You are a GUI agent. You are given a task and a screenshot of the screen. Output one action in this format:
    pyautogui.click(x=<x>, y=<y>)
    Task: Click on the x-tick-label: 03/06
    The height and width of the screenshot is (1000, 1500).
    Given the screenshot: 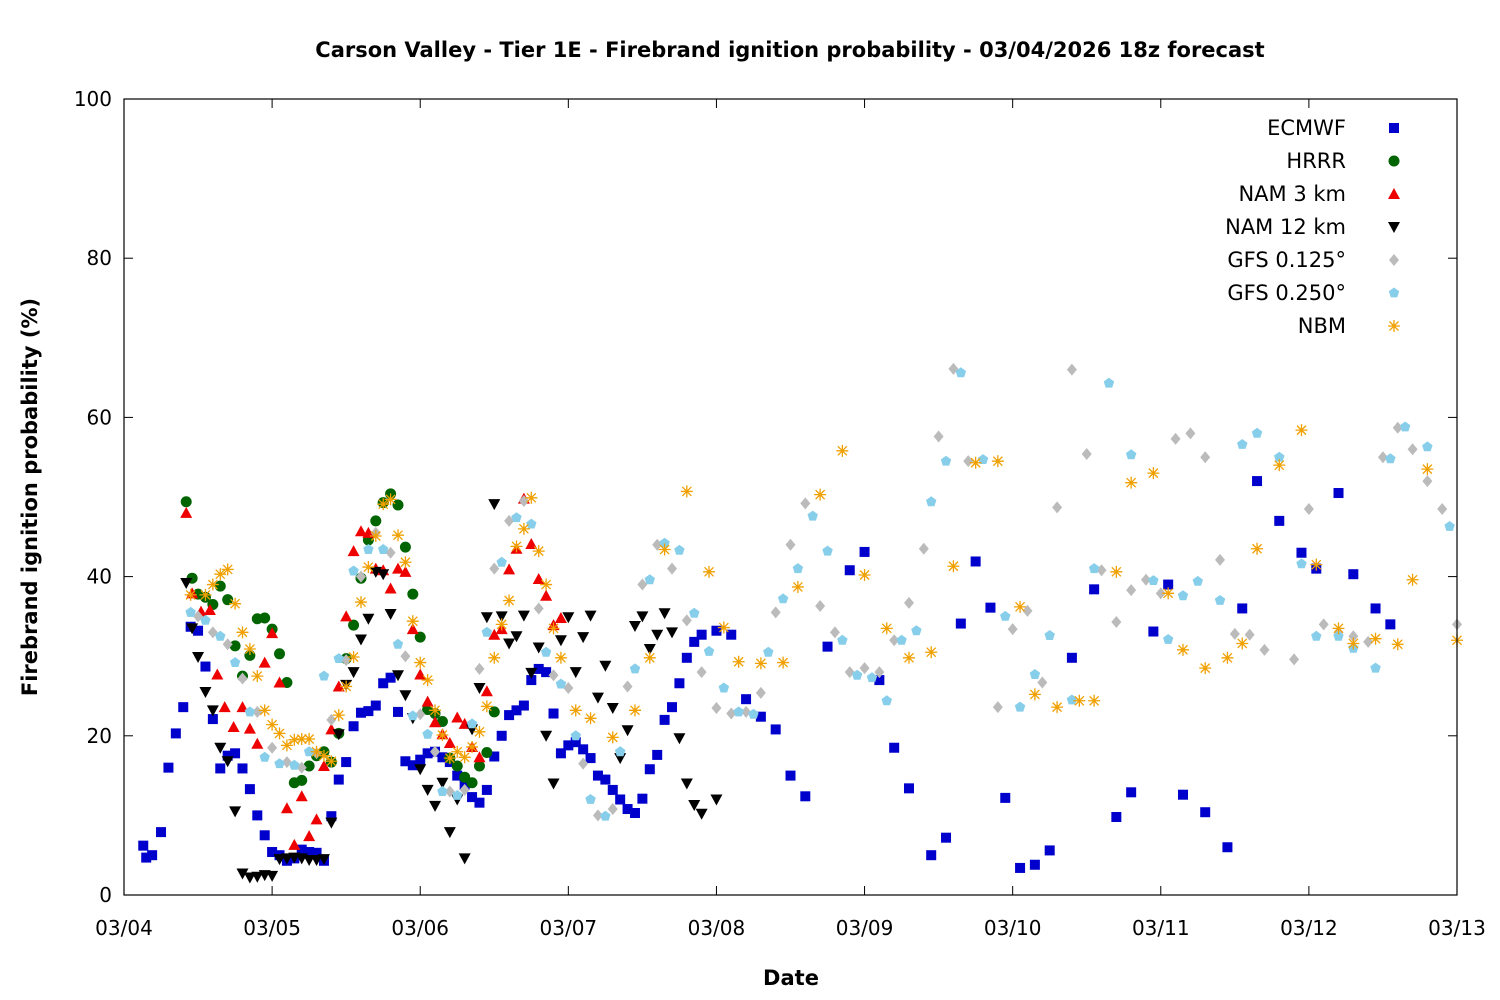 What is the action you would take?
    pyautogui.click(x=420, y=928)
    